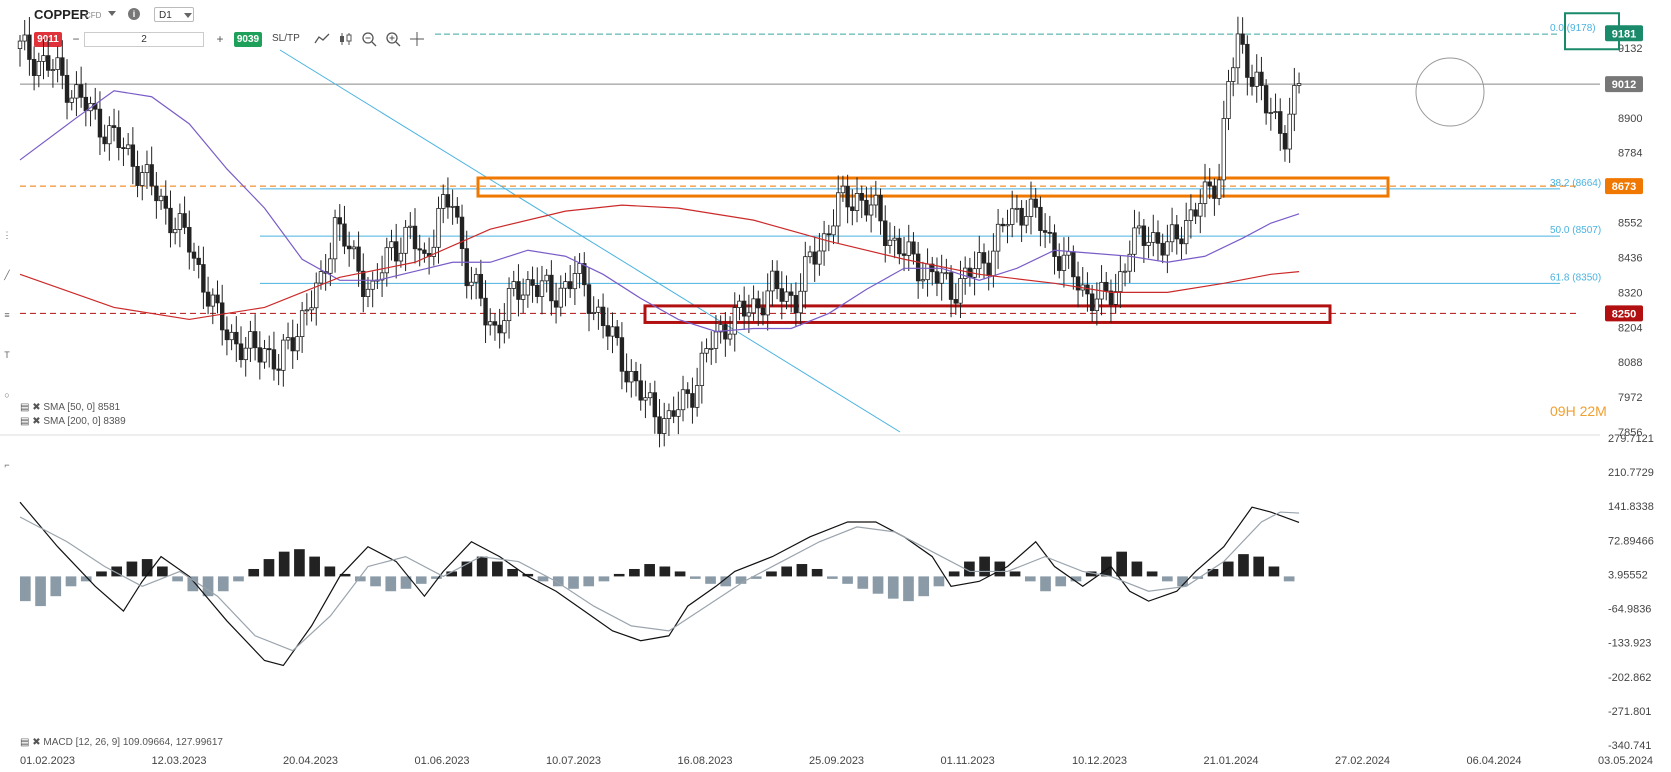 Image resolution: width=1671 pixels, height=772 pixels. I want to click on candlestick-icon, so click(346, 39).